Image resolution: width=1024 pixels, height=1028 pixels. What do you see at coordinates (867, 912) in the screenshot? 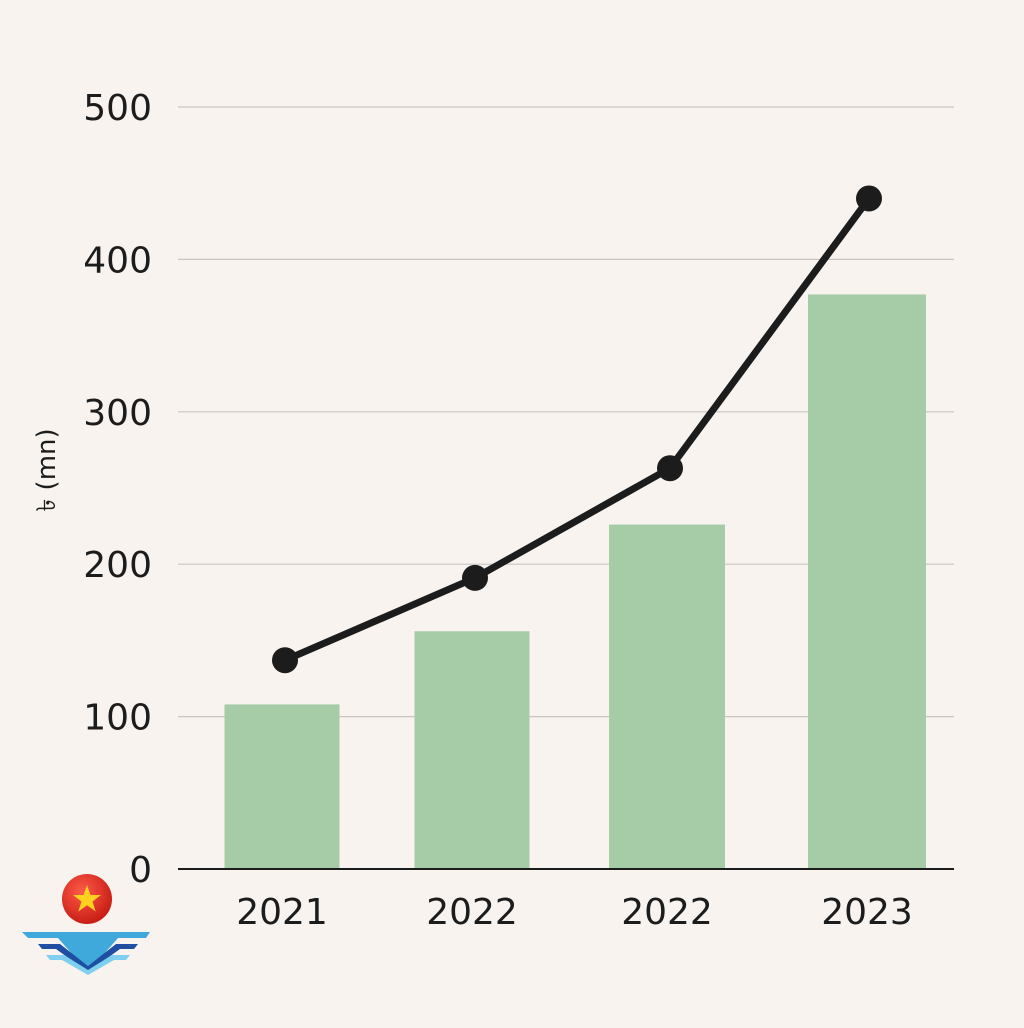
I see `x-tick-label: 2023` at bounding box center [867, 912].